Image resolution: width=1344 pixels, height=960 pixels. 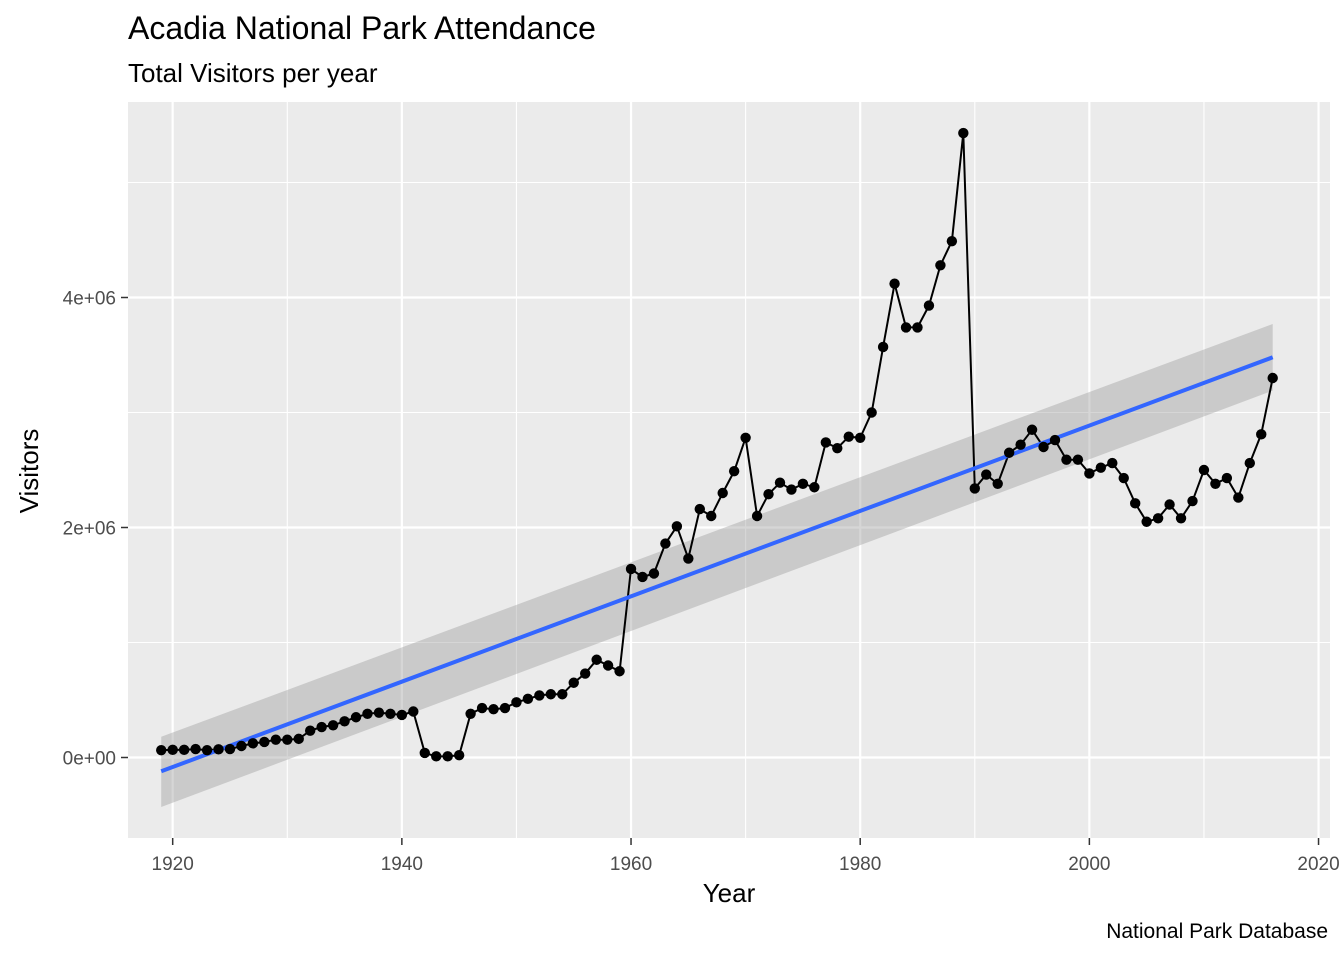 I want to click on y-tick-label: 2e+06, so click(x=89, y=529).